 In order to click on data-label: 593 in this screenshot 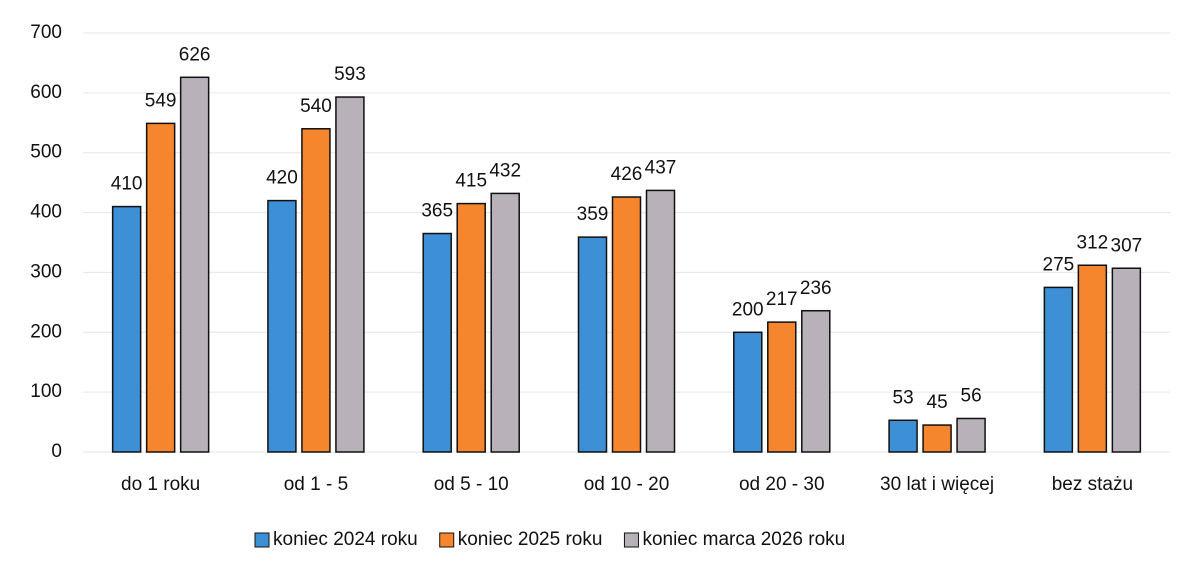, I will do `click(350, 74)`.